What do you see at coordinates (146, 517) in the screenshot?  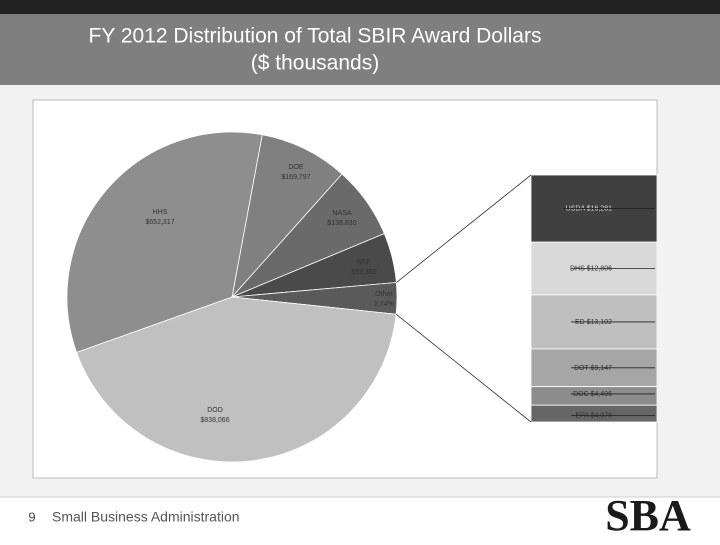 I see `org-name: Small Business Administration` at bounding box center [146, 517].